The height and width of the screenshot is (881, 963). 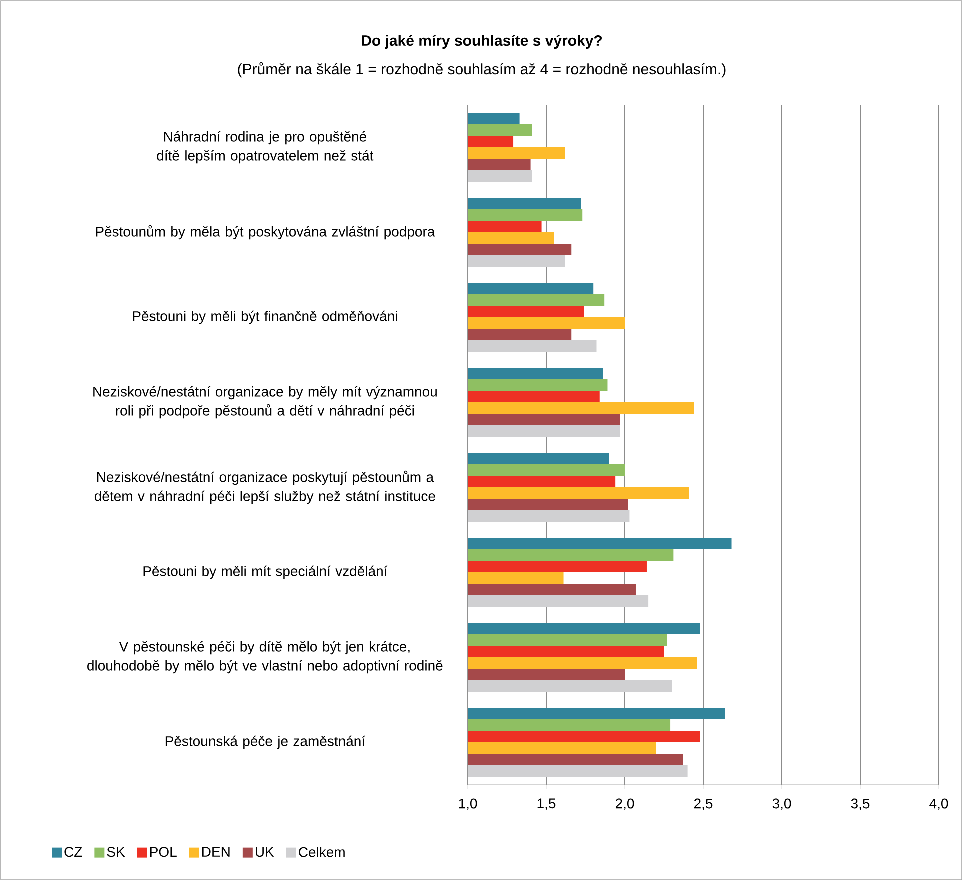 I want to click on legend-label: UK, so click(x=265, y=852).